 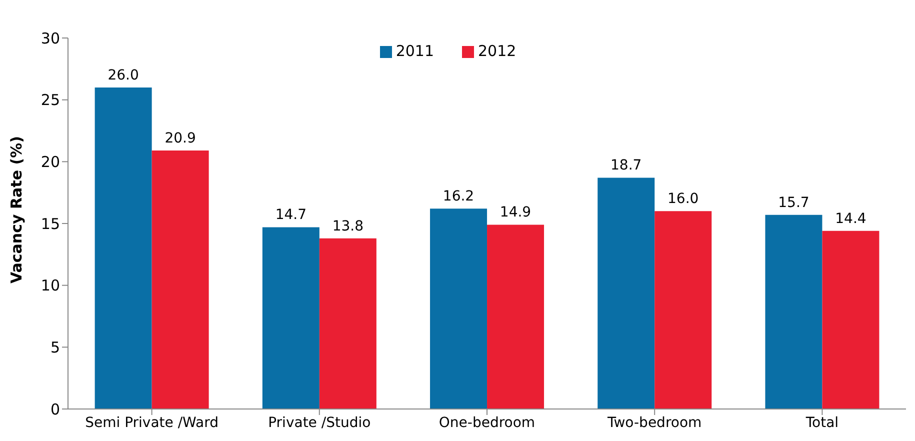 I want to click on data-label: 14.9, so click(x=516, y=212).